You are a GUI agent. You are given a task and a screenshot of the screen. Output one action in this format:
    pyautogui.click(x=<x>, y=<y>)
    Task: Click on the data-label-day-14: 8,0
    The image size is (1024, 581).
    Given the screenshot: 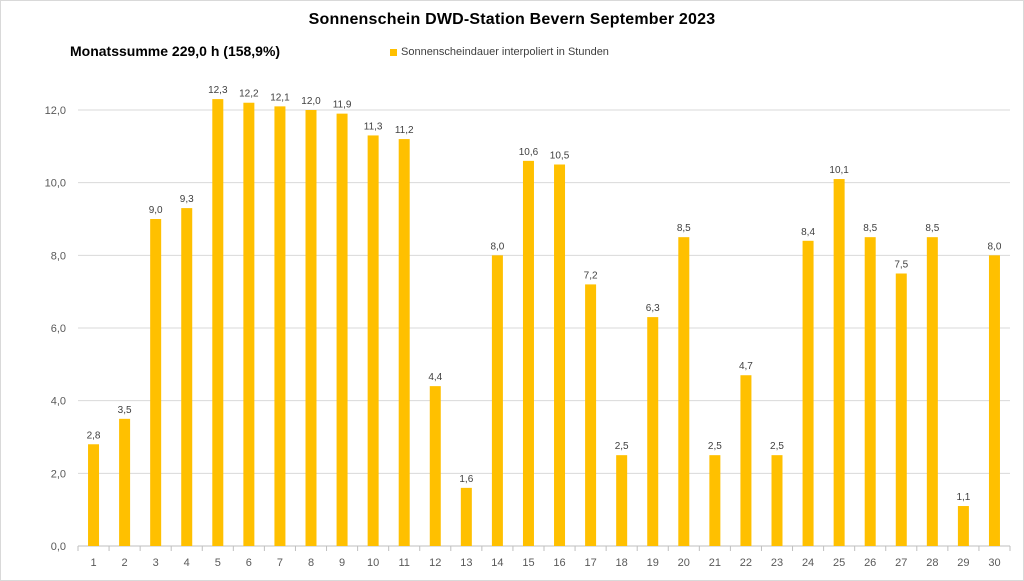 What is the action you would take?
    pyautogui.click(x=497, y=246)
    